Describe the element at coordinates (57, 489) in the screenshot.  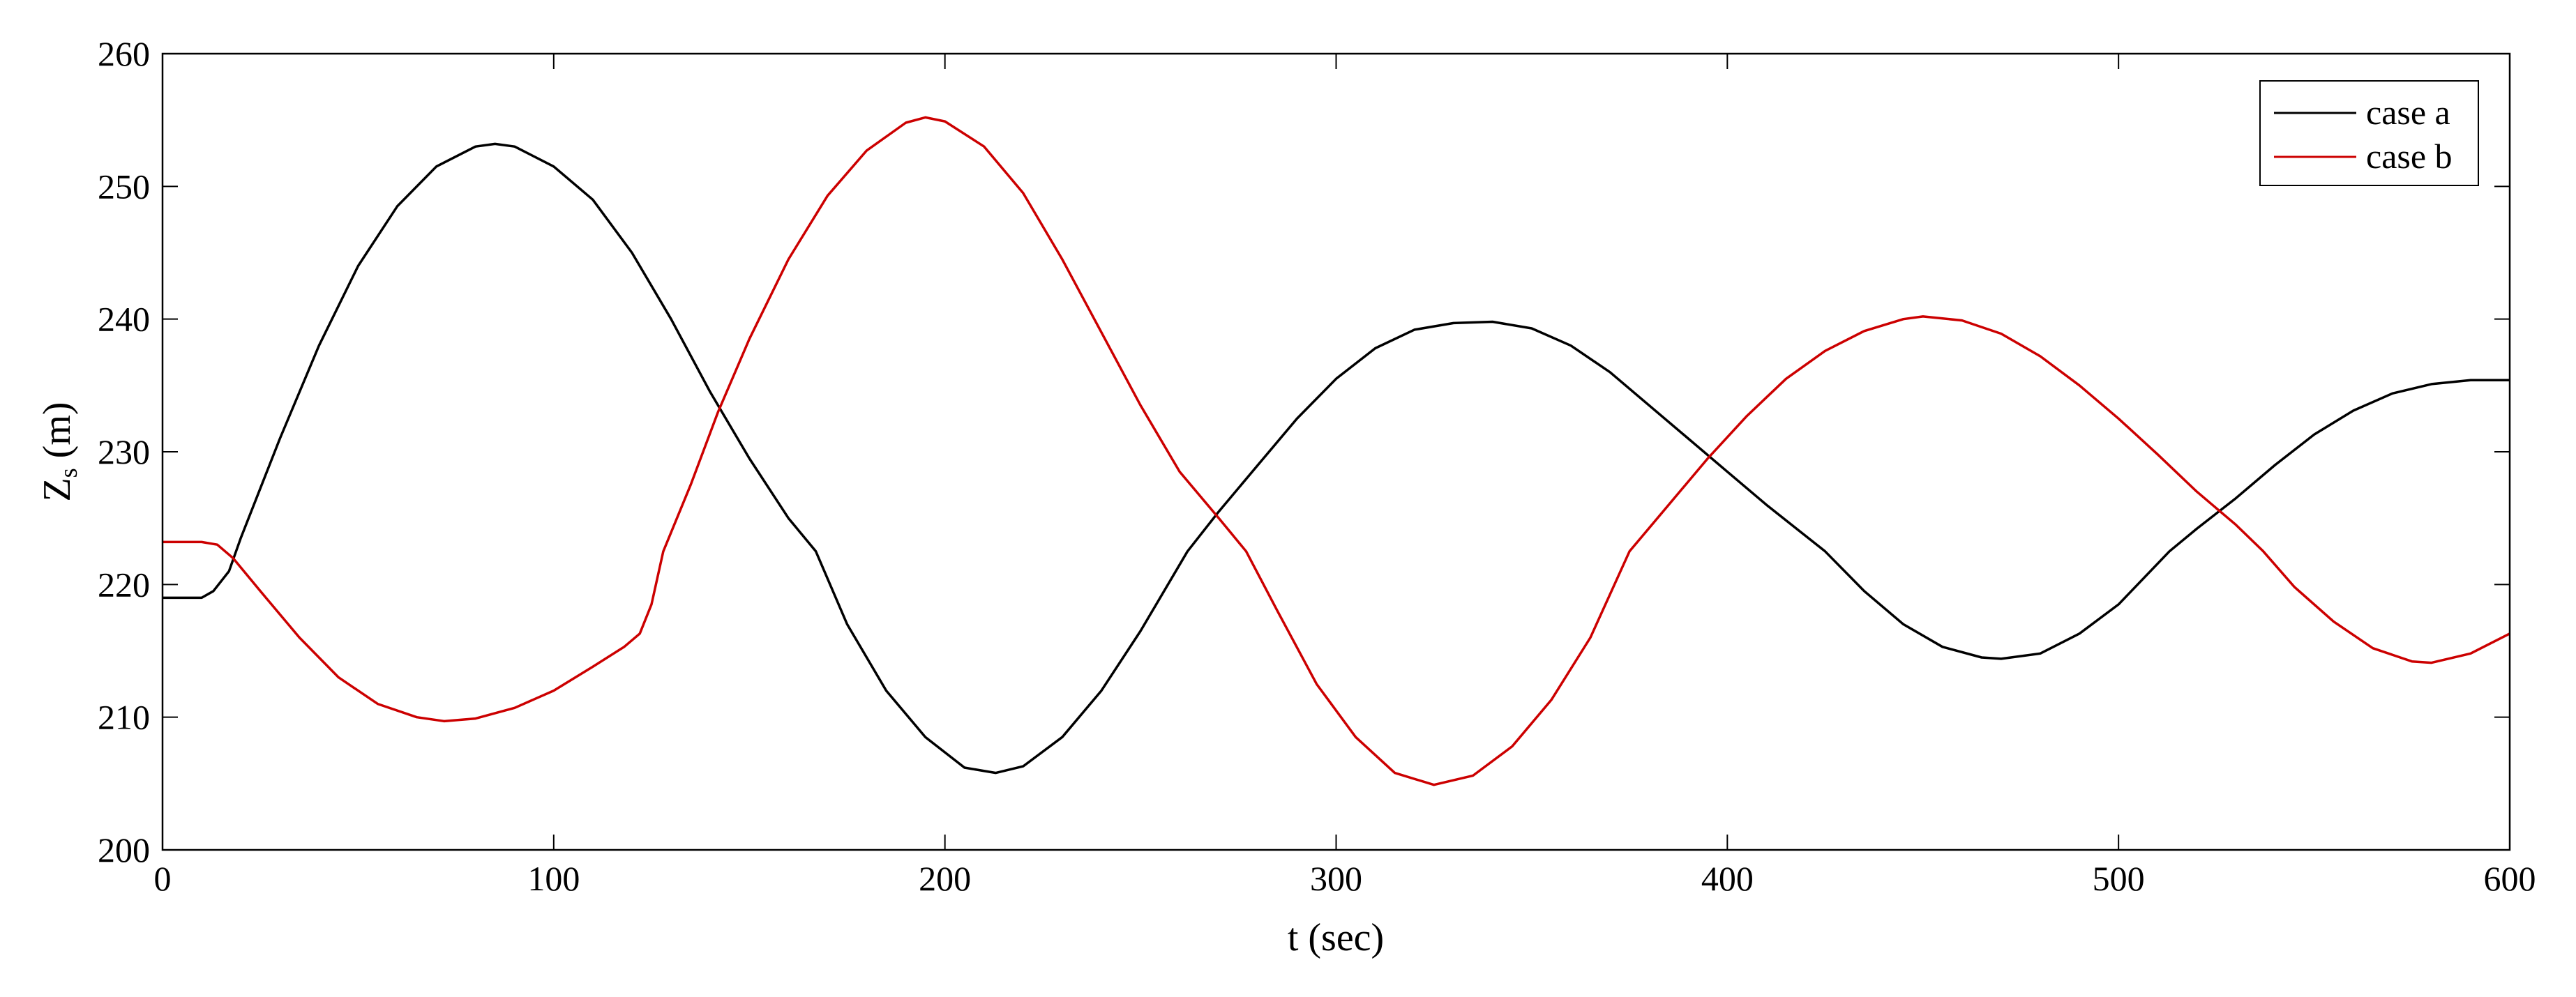
I see `y-axis-label-main: Z` at that location.